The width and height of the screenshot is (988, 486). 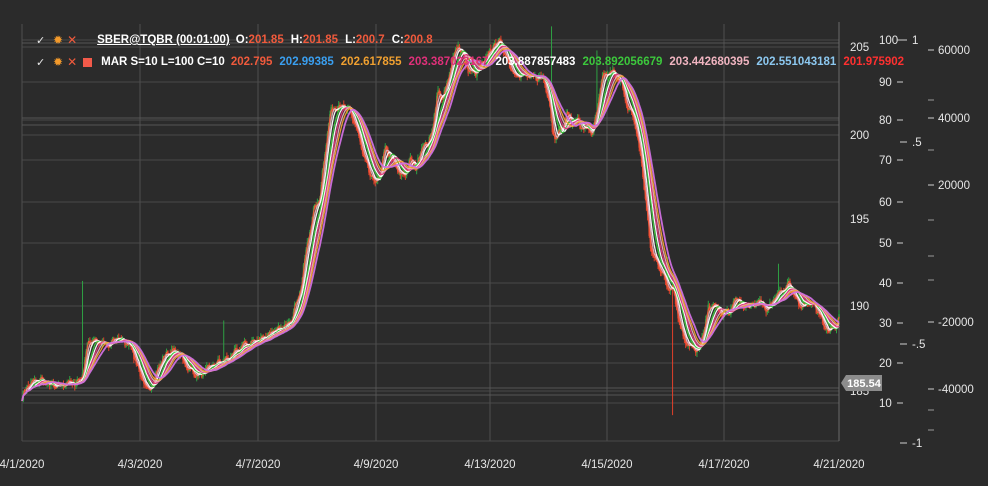 What do you see at coordinates (885, 324) in the screenshot?
I see `scale-tick-label: 30` at bounding box center [885, 324].